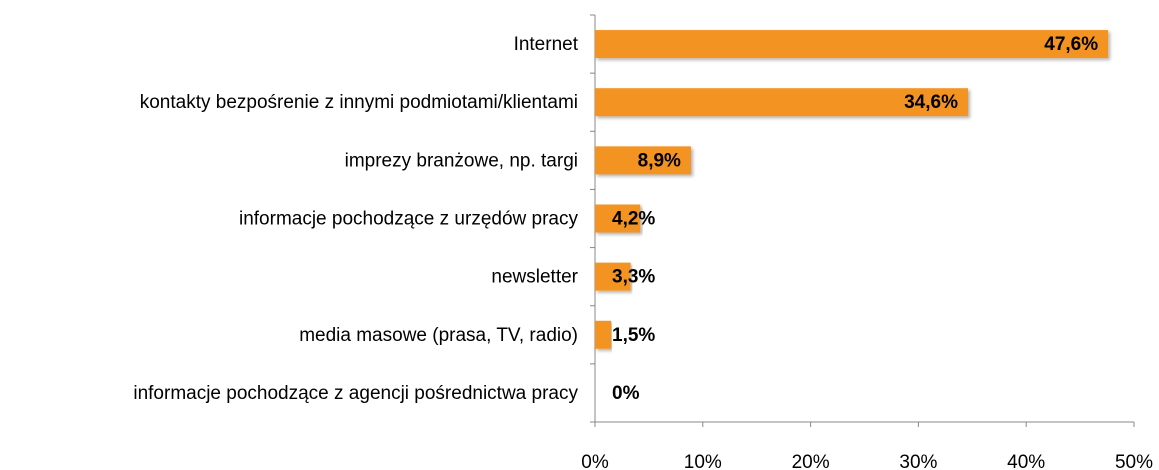 This screenshot has width=1159, height=470. I want to click on value-label: 1,5%, so click(633, 335).